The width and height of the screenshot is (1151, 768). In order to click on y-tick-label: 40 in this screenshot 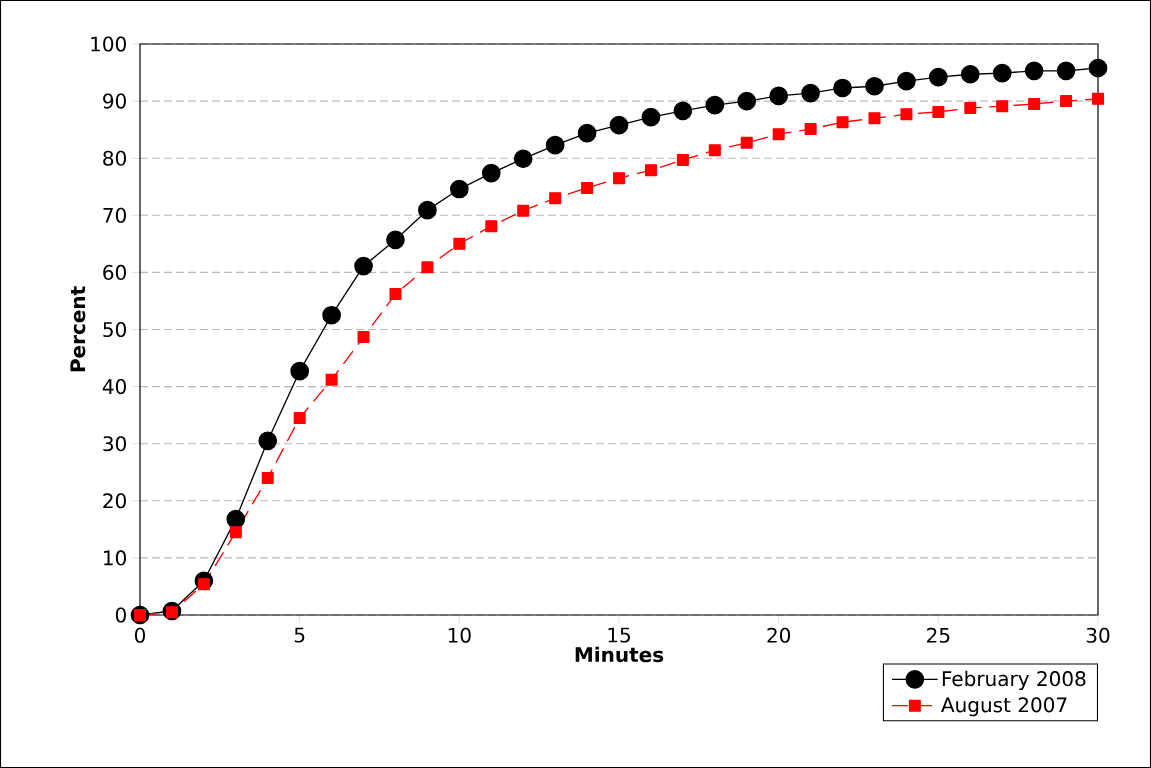, I will do `click(114, 387)`.